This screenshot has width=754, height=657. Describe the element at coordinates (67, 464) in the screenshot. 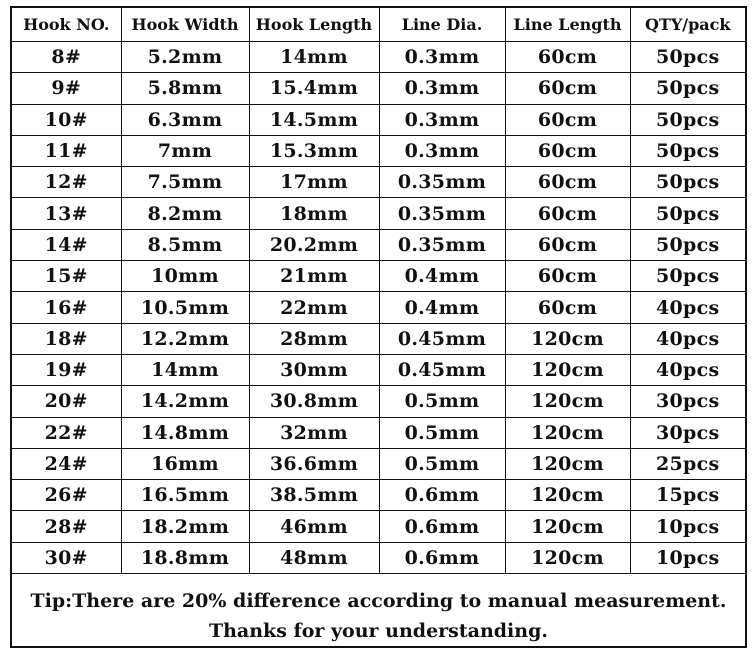

I see `cell-hook-no: 24#` at that location.